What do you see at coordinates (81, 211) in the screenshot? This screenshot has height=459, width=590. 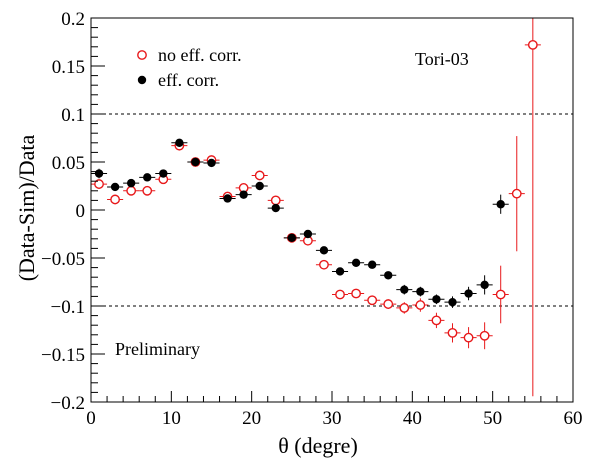 I see `y-tick-label: 0` at bounding box center [81, 211].